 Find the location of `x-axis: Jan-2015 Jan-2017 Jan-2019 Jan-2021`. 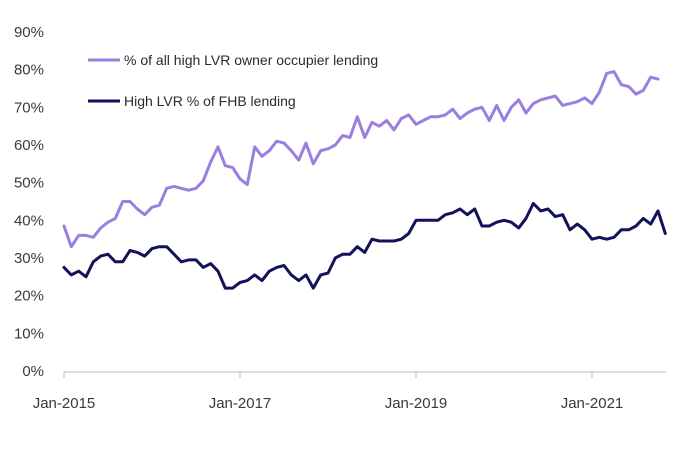

x-axis: Jan-2015 Jan-2017 Jan-2019 Jan-2021 is located at coordinates (349, 391).